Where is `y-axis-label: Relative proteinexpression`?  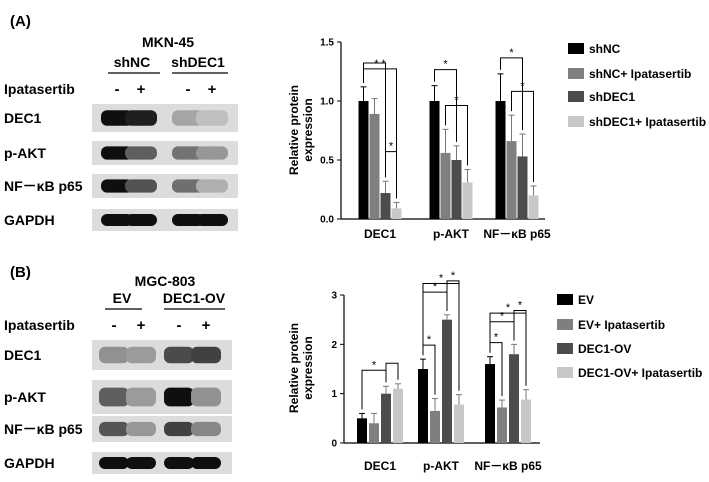
y-axis-label: Relative proteinexpression is located at coordinates (301, 130).